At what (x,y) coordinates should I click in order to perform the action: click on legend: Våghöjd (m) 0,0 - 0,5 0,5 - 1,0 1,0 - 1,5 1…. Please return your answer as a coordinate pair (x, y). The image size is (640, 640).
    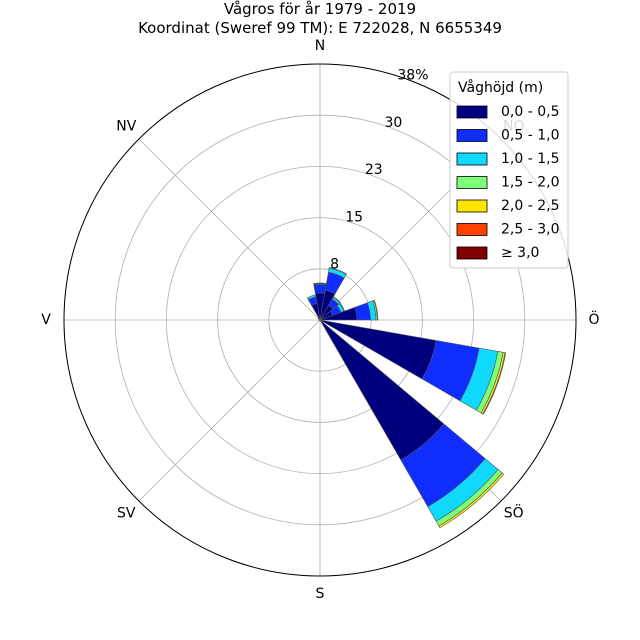
    Looking at the image, I should click on (509, 170).